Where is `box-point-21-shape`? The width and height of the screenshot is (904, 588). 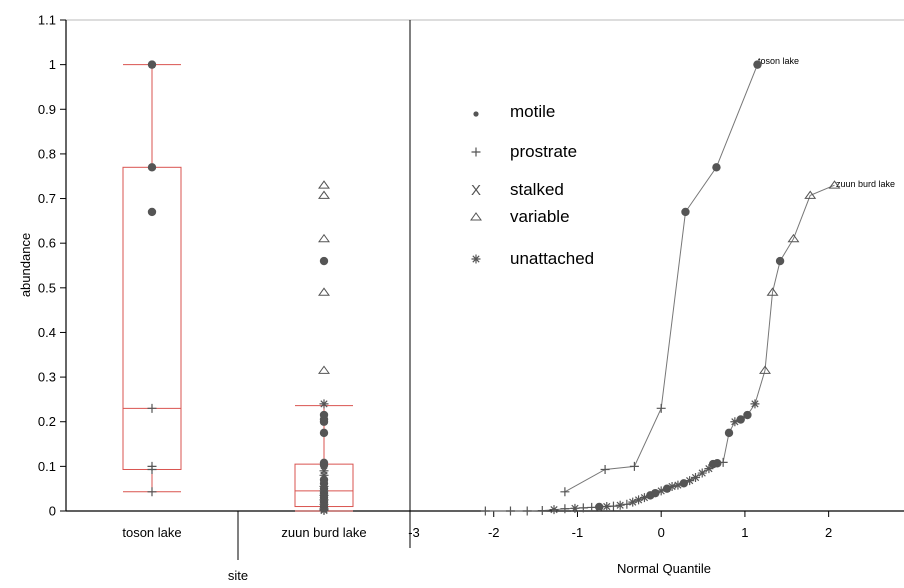
box-point-21-shape is located at coordinates (324, 475).